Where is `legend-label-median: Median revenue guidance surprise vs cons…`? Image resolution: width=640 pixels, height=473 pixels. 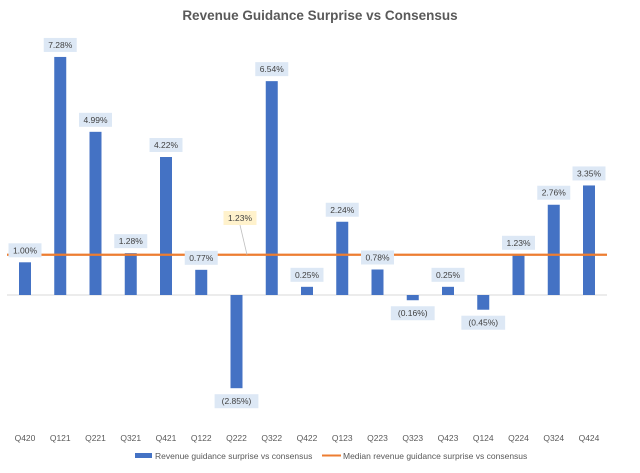 legend-label-median: Median revenue guidance surprise vs cons… is located at coordinates (435, 456).